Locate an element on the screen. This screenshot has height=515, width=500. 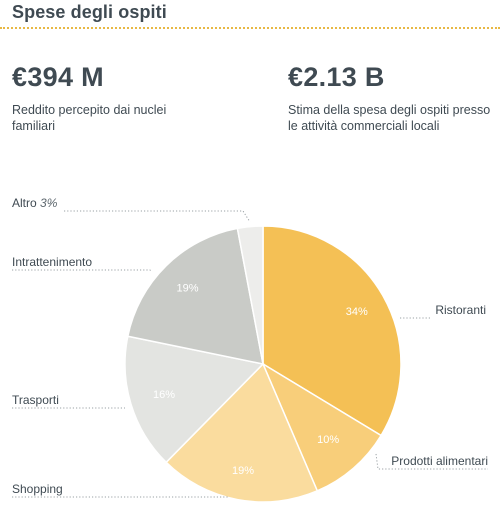
pie-slice-prodotti-alimentari is located at coordinates (322, 427).